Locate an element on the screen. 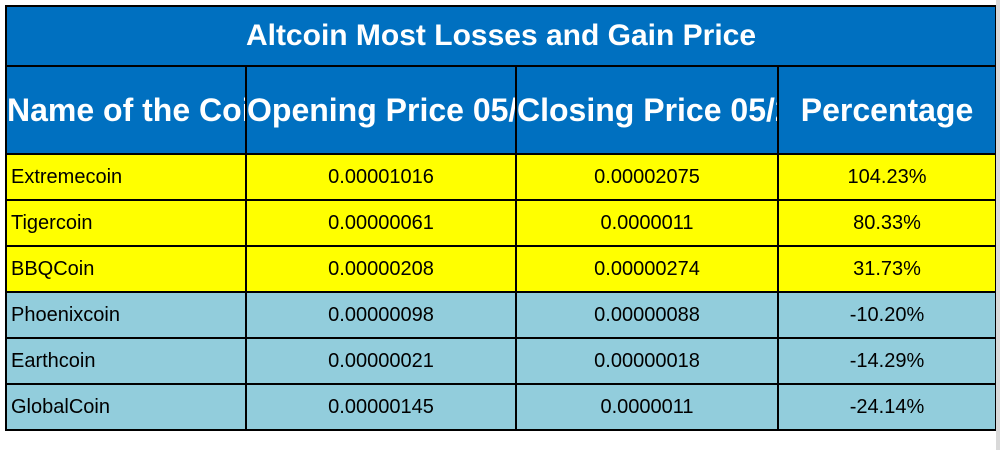  percentage-cell: 104.23% is located at coordinates (887, 177).